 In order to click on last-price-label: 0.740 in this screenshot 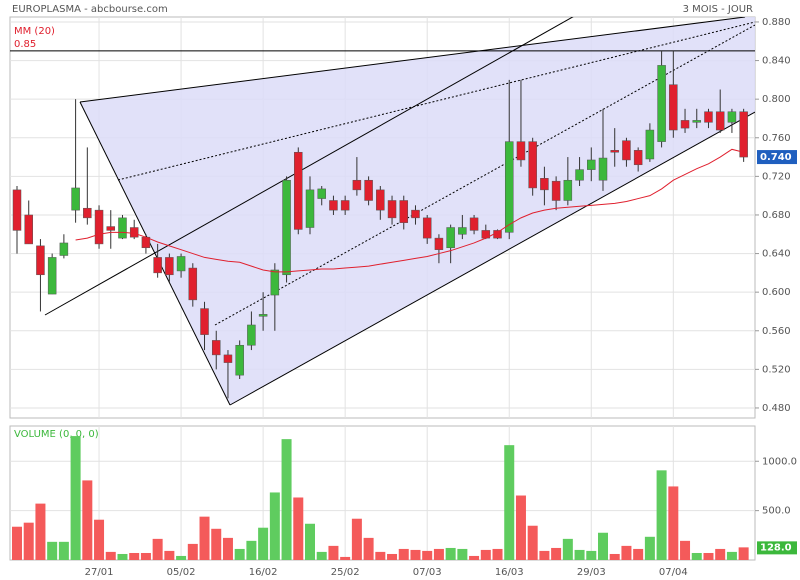, I will do `click(776, 157)`.